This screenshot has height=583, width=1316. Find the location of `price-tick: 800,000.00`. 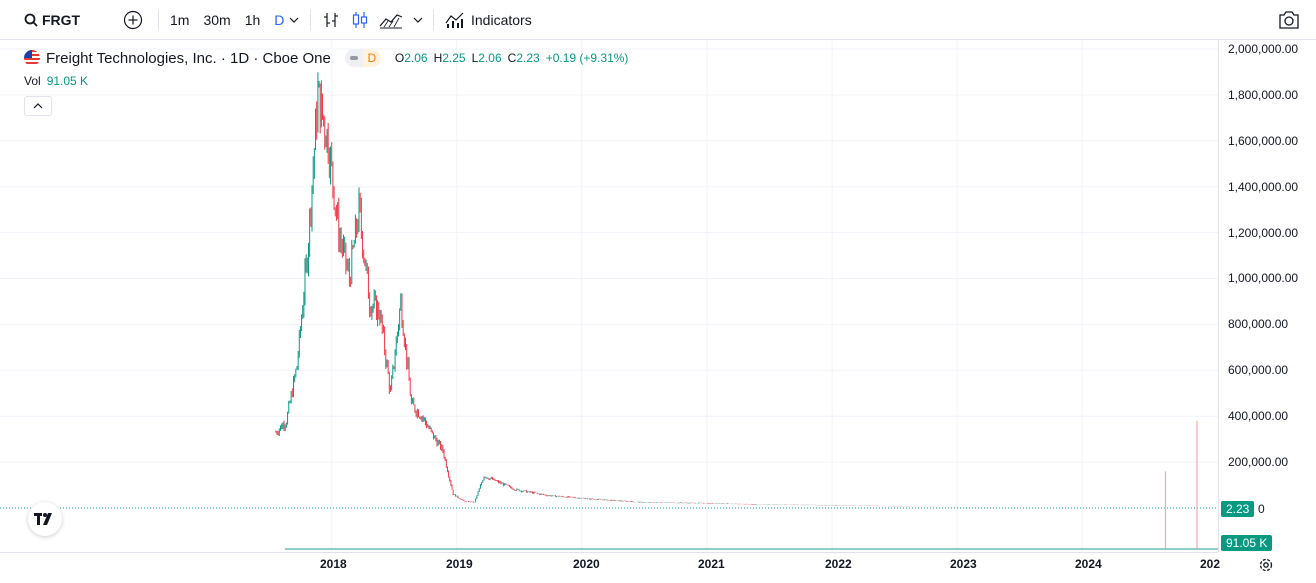

price-tick: 800,000.00 is located at coordinates (1258, 324).